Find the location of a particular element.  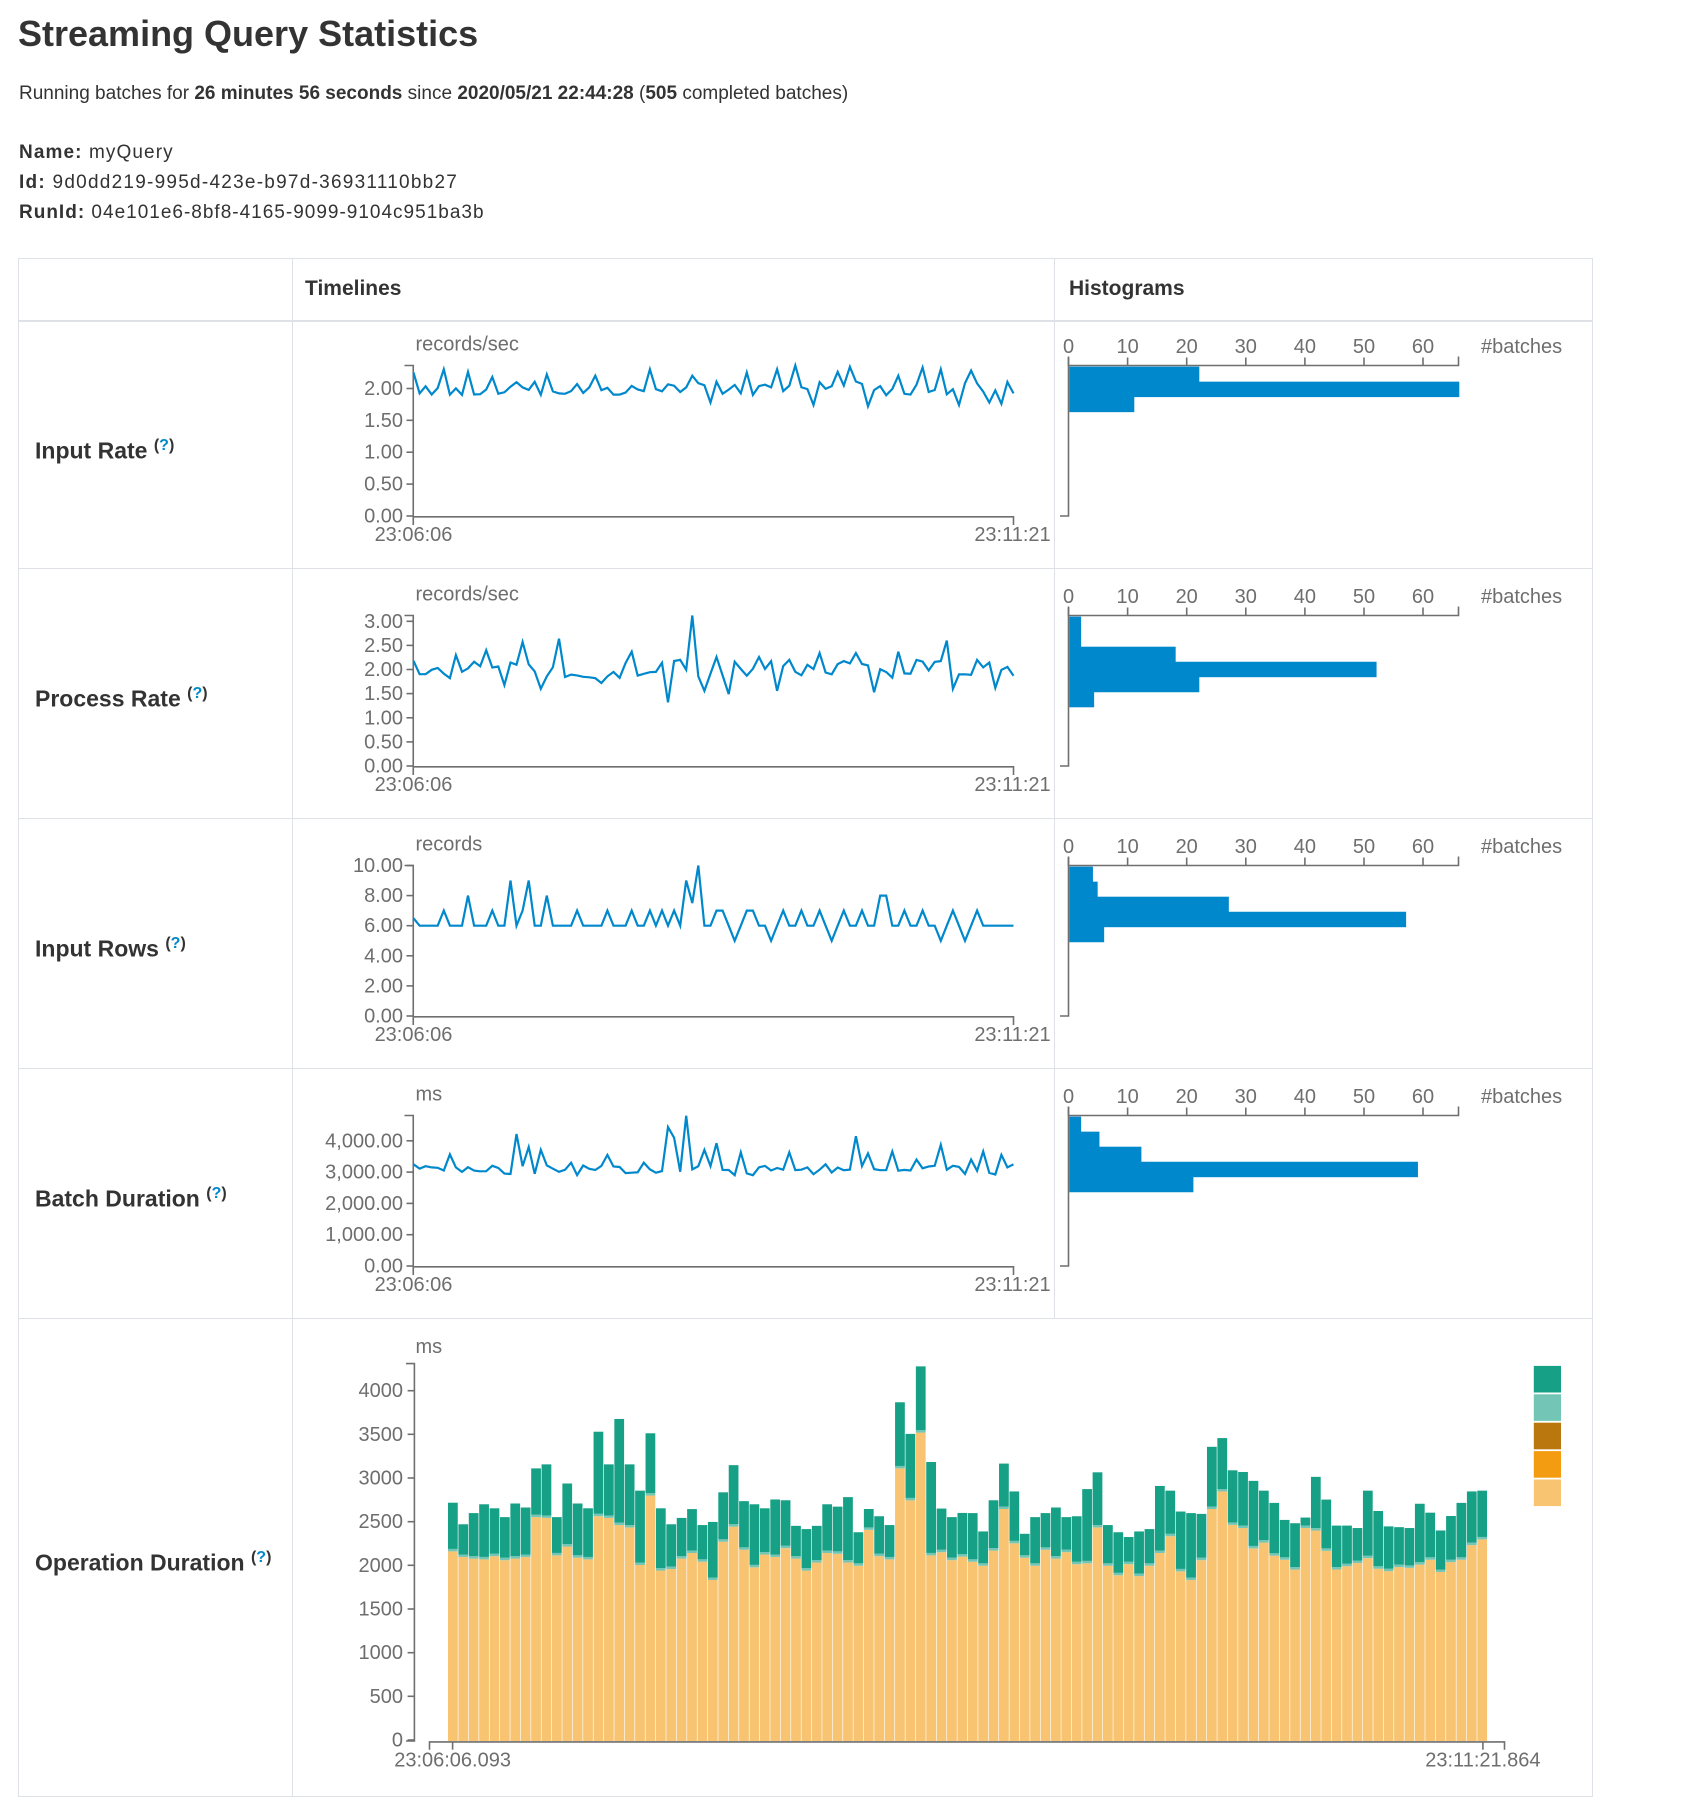

svg-text: 4000 is located at coordinates (381, 1391).